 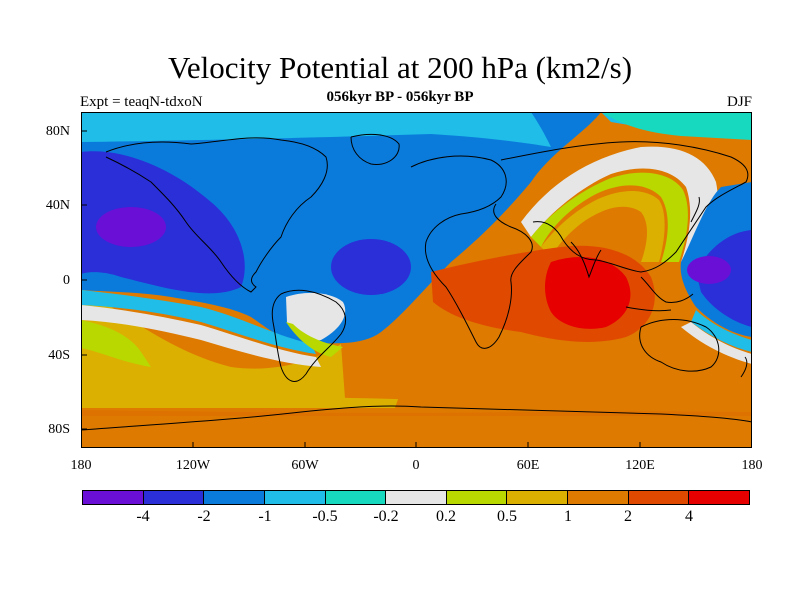 I want to click on season-label: DJF, so click(x=739, y=102).